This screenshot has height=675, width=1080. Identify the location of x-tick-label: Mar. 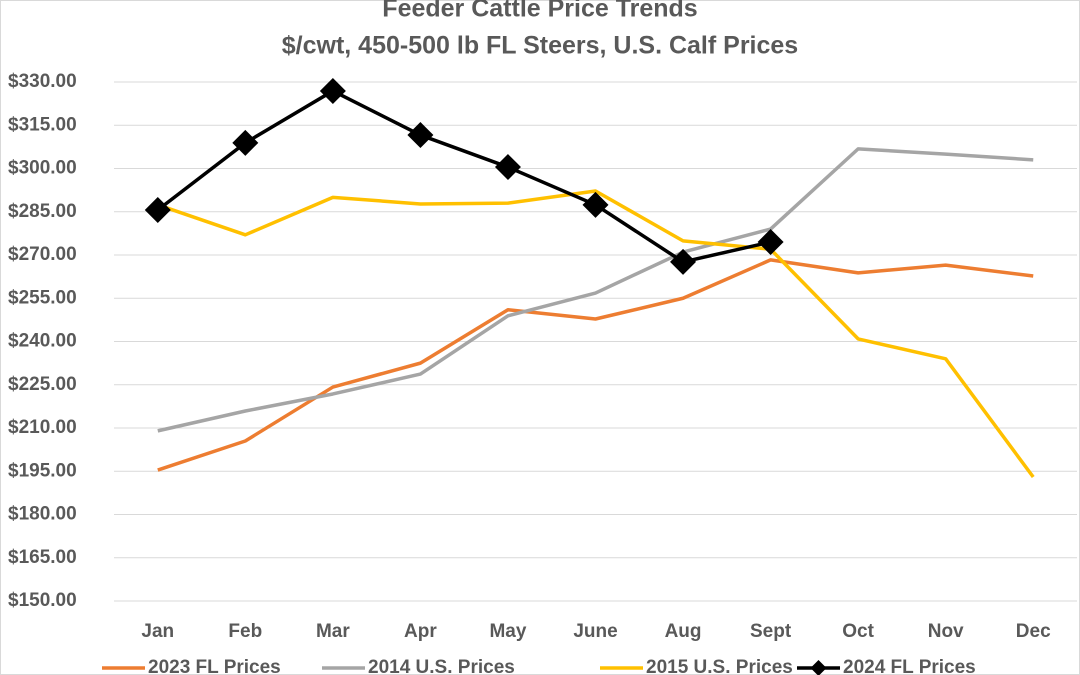
(333, 631).